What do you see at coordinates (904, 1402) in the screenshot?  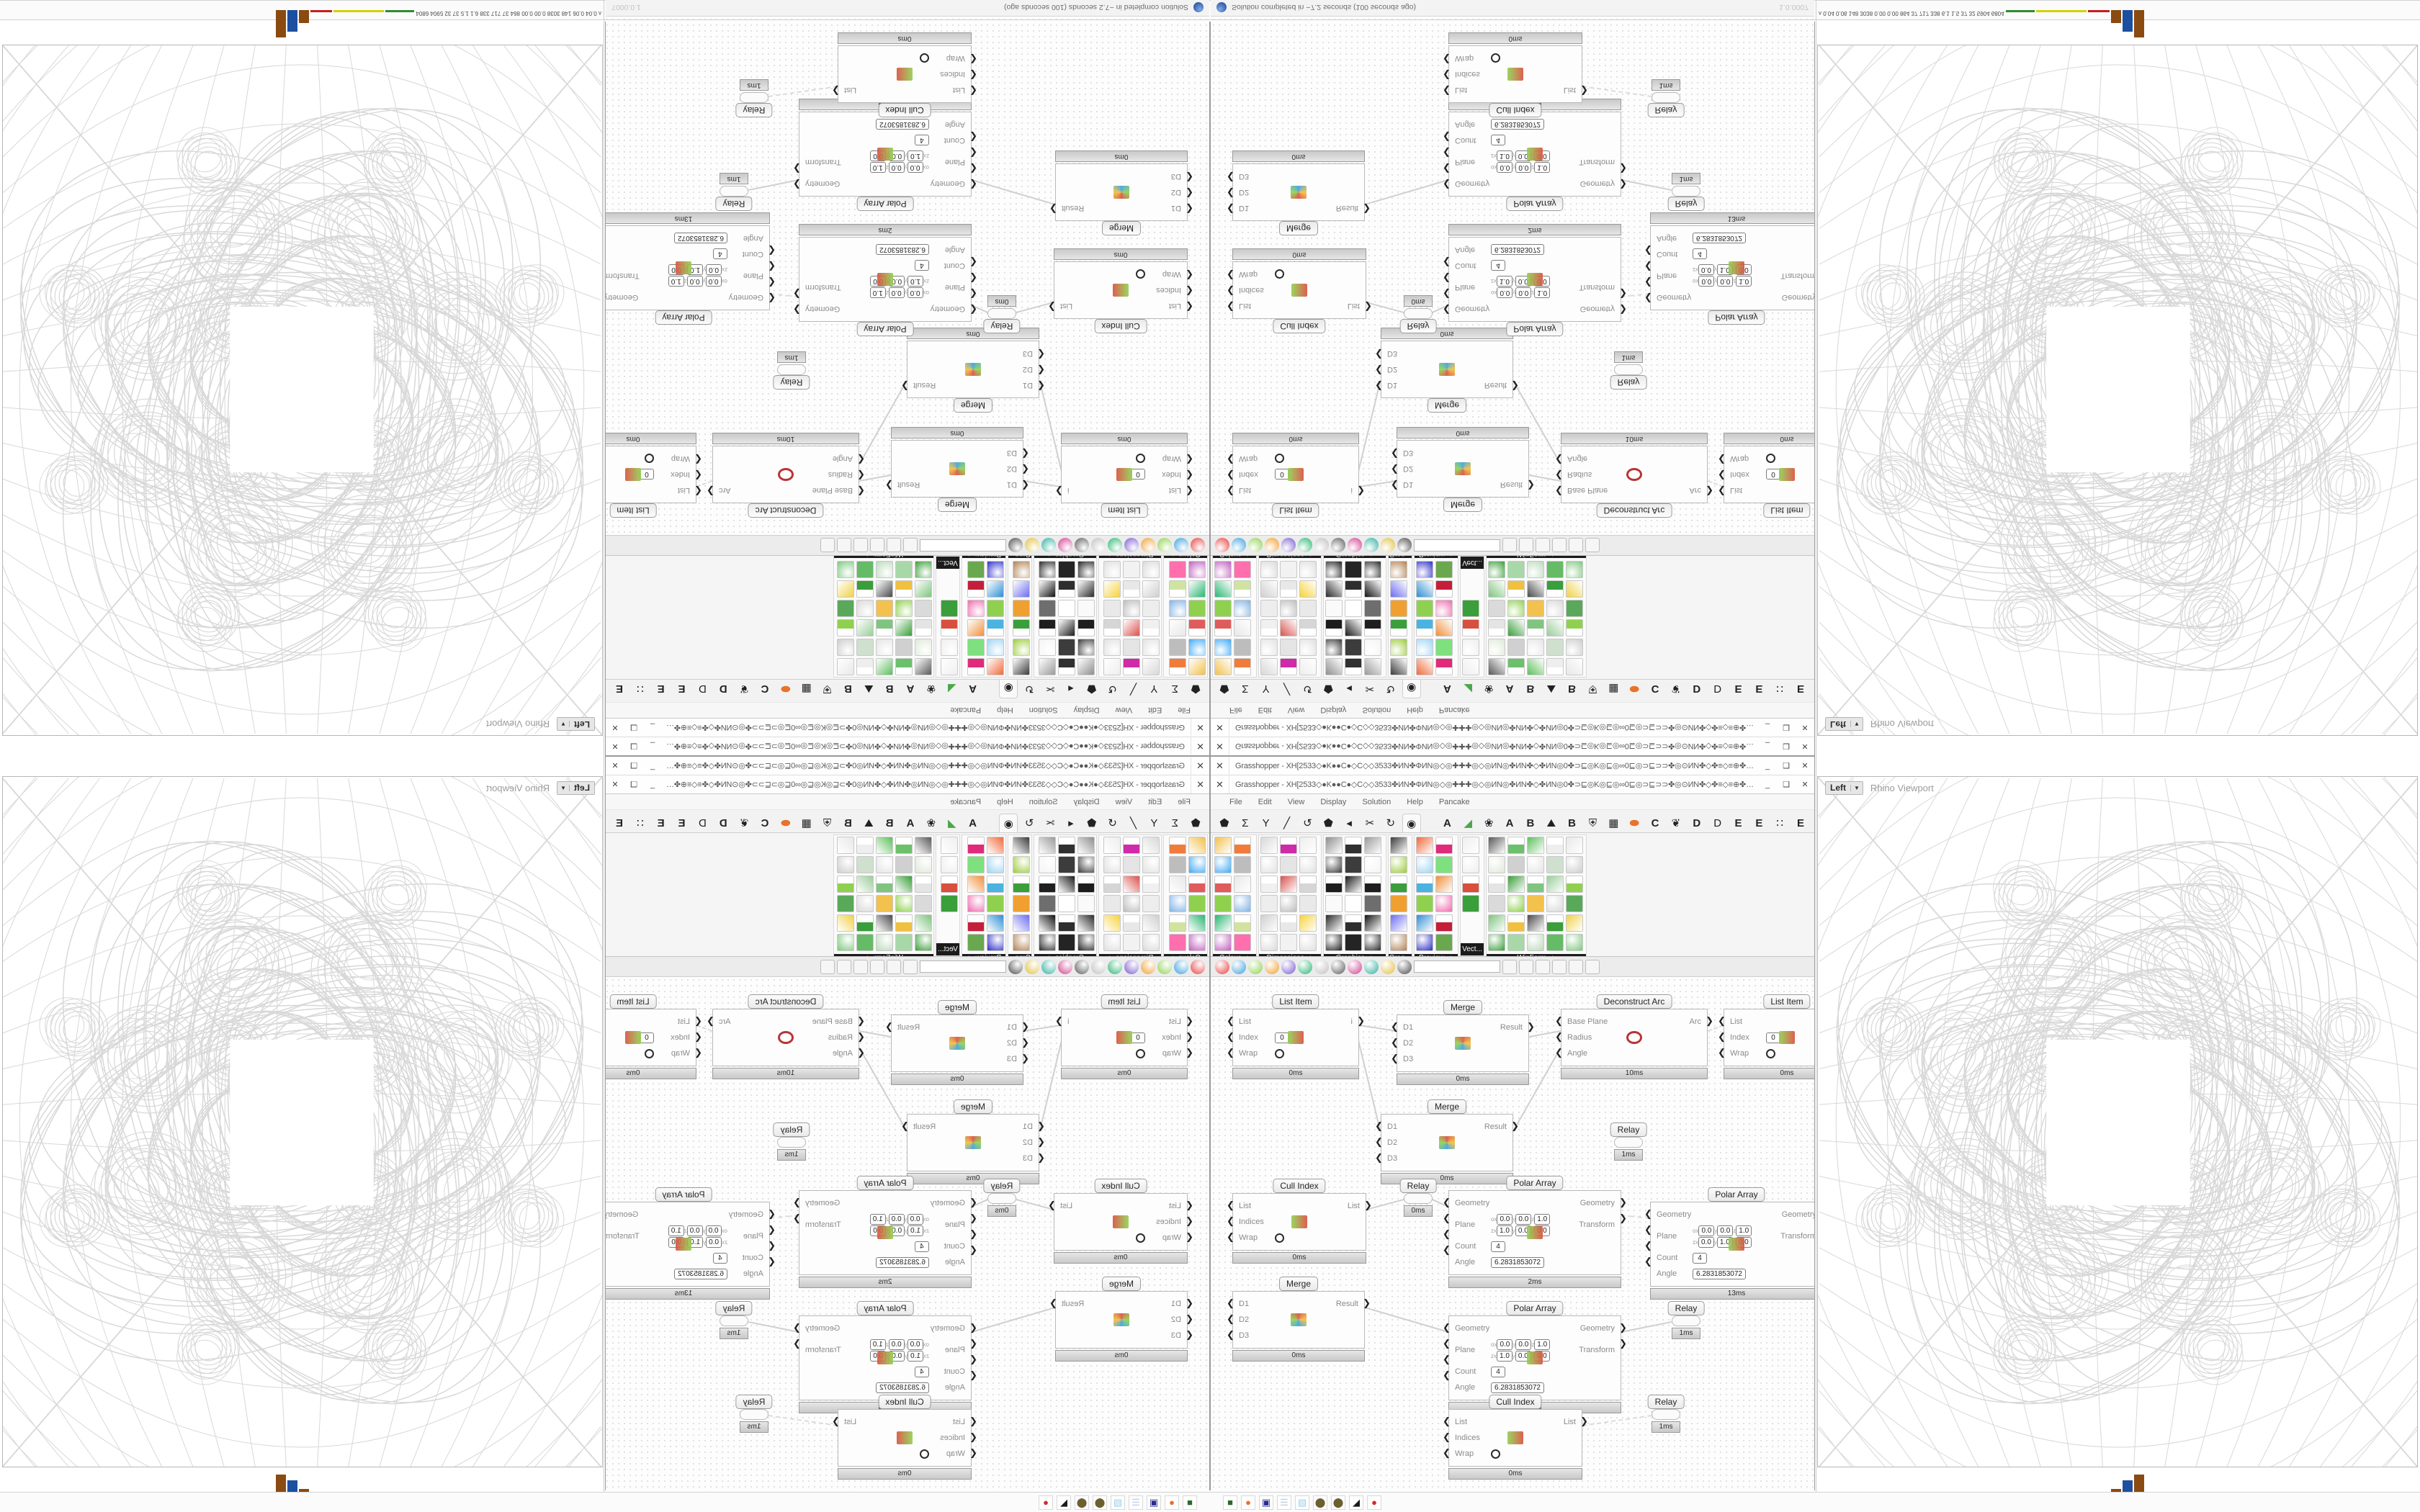 I see `node-caption: Cull Index` at bounding box center [904, 1402].